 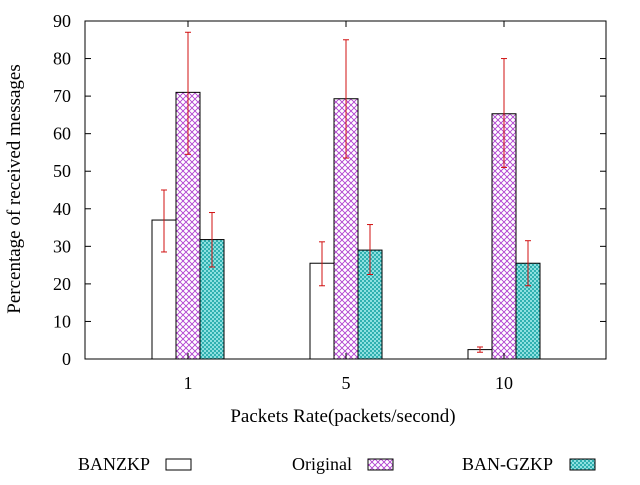 What do you see at coordinates (62, 321) in the screenshot?
I see `y-tick-label-10: 10` at bounding box center [62, 321].